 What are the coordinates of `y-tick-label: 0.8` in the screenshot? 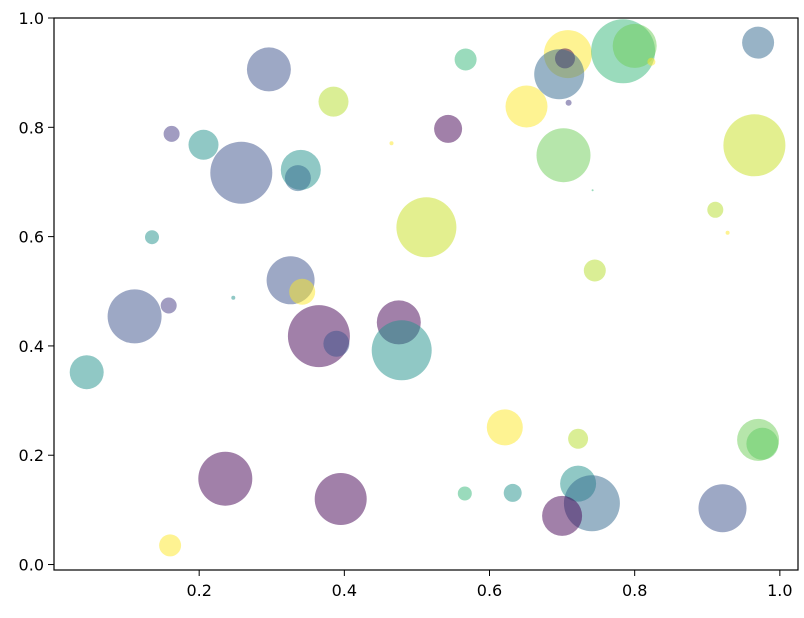 It's located at (31, 127).